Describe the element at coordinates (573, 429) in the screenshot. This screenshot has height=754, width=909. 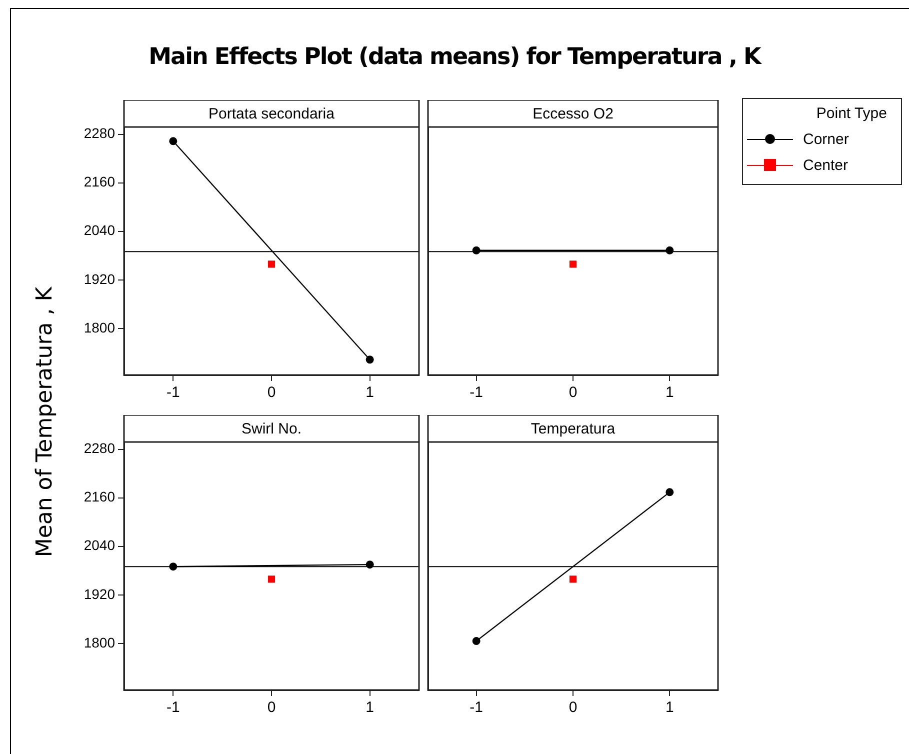
I see `chart-title: Temperatura` at that location.